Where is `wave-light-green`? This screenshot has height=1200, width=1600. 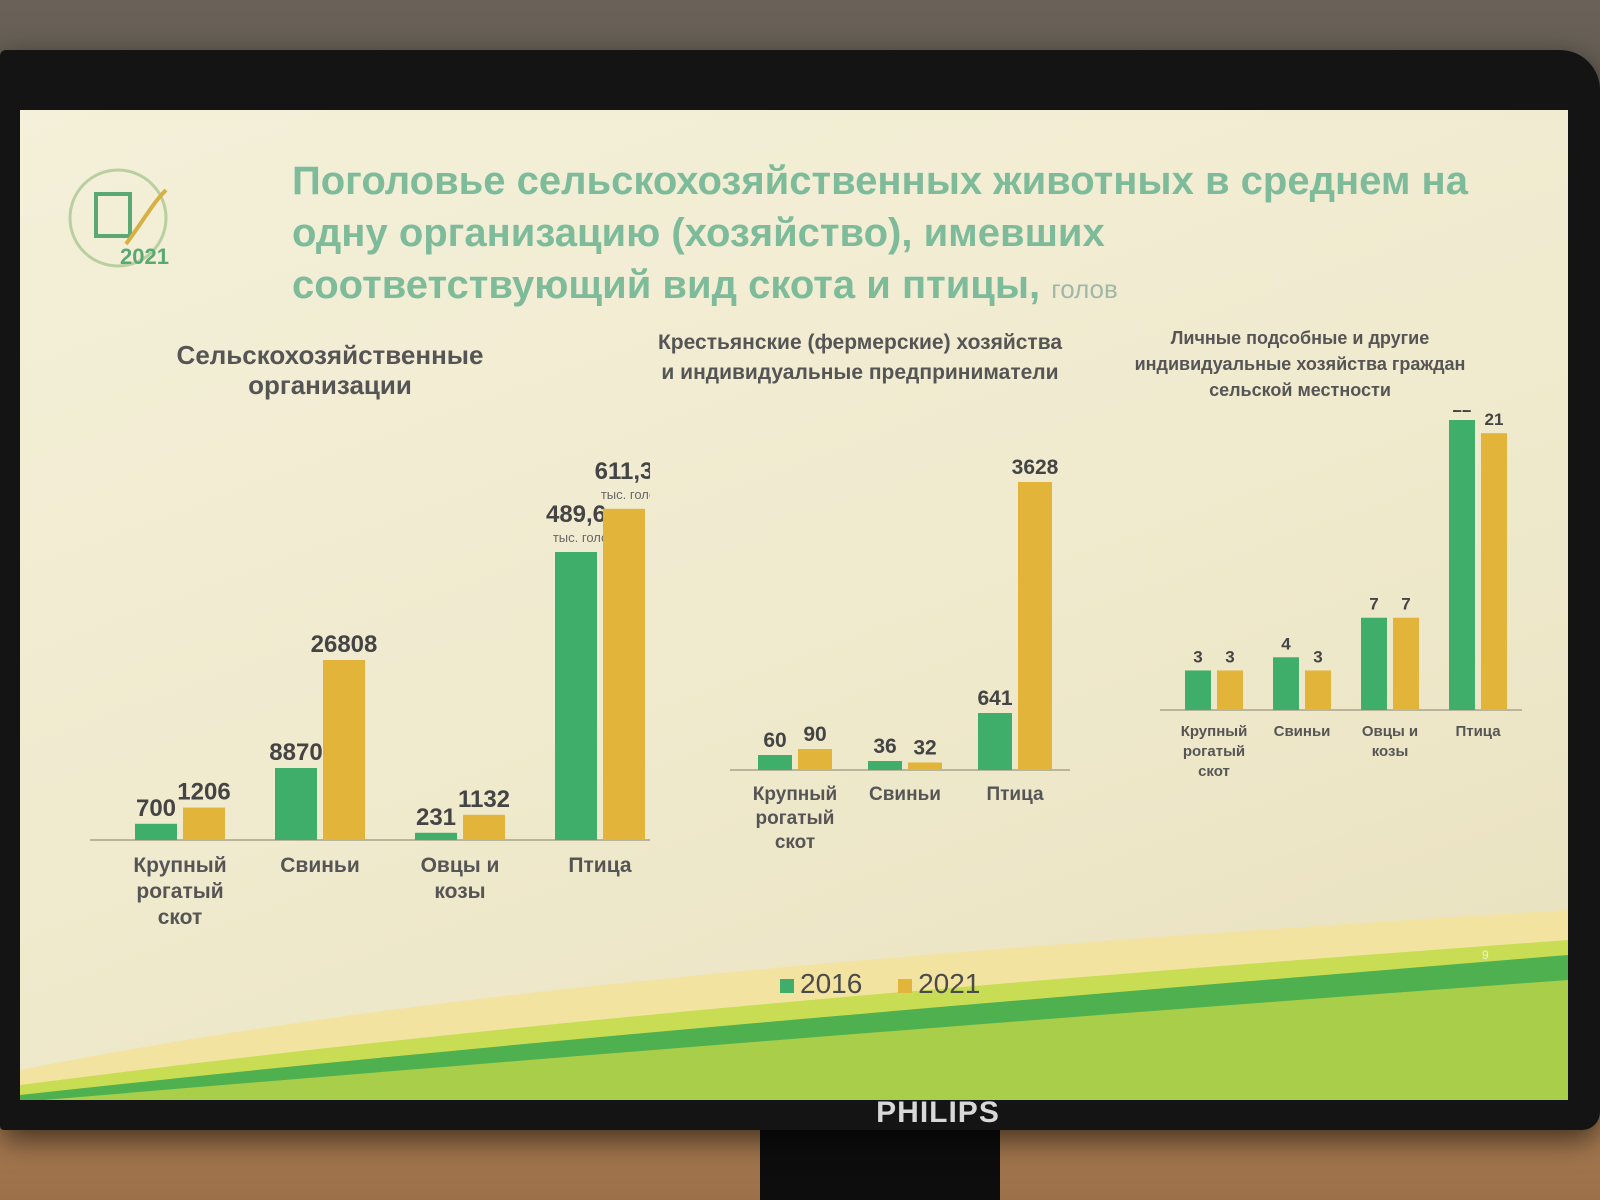
wave-light-green is located at coordinates (805, 1040).